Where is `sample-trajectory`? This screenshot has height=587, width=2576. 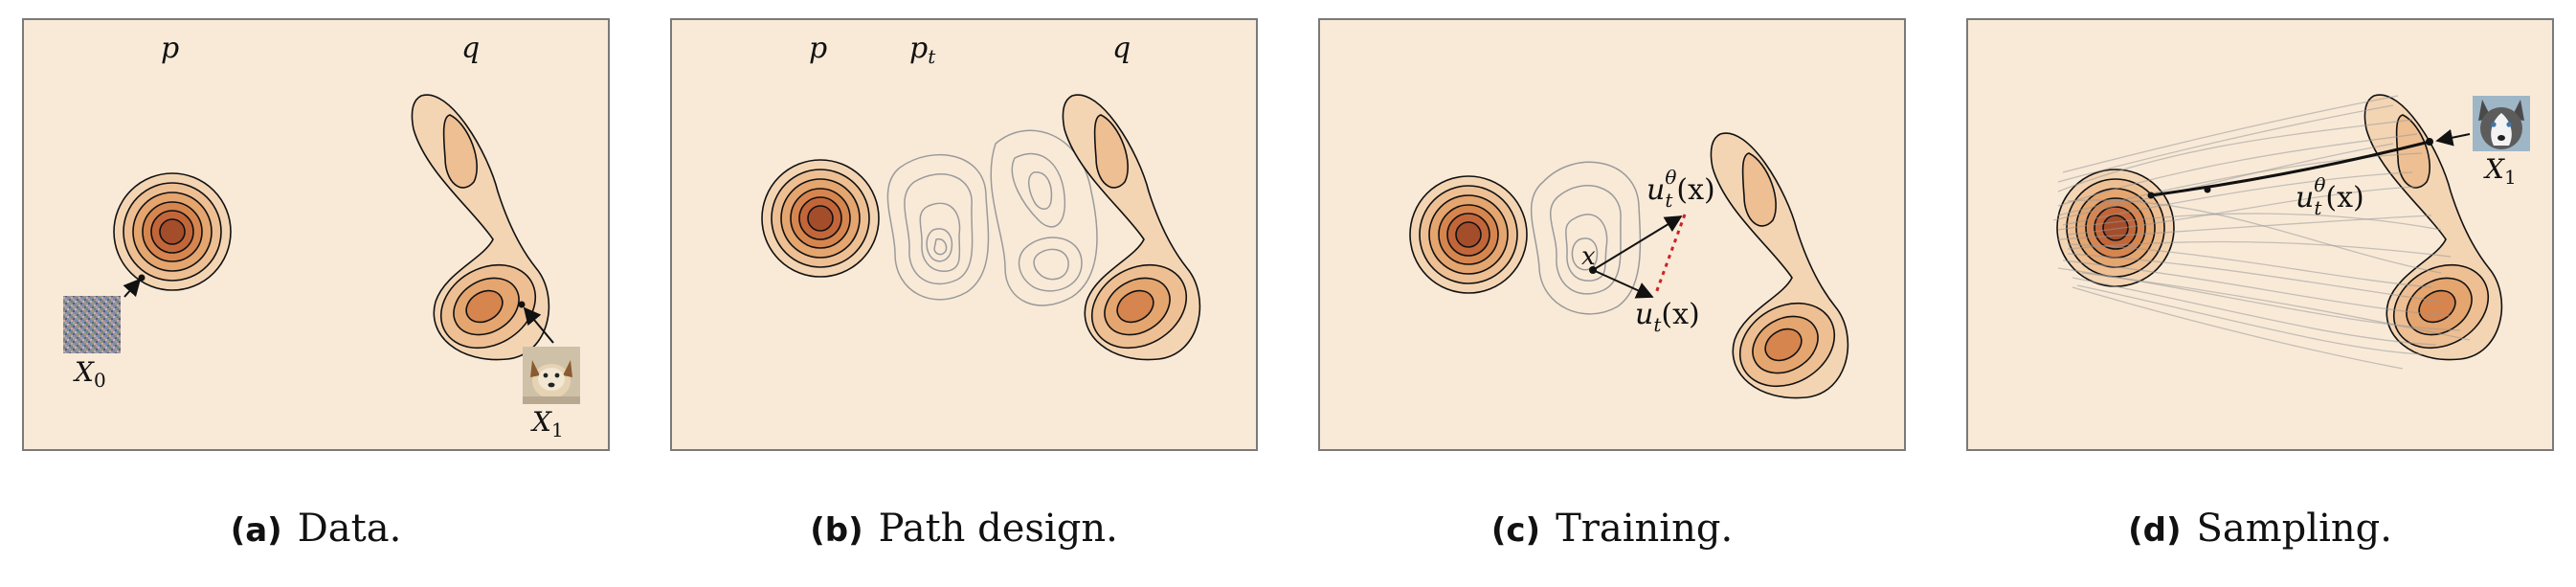
sample-trajectory is located at coordinates (2290, 169).